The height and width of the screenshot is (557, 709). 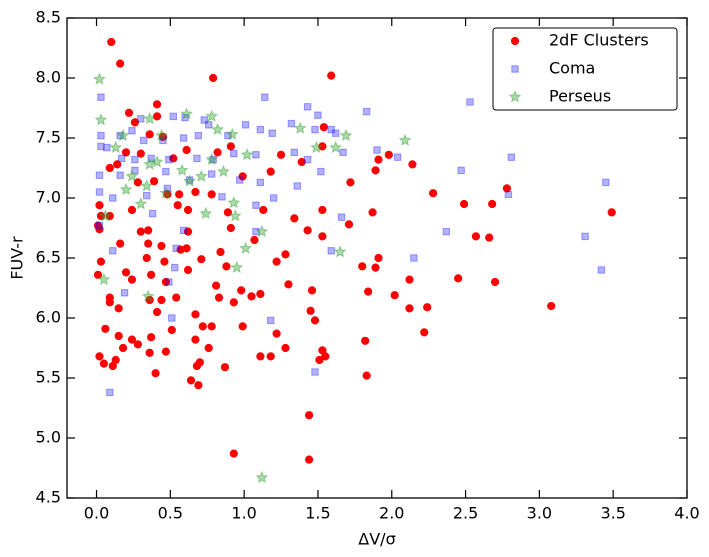 What do you see at coordinates (515, 41) in the screenshot?
I see `legend-marker` at bounding box center [515, 41].